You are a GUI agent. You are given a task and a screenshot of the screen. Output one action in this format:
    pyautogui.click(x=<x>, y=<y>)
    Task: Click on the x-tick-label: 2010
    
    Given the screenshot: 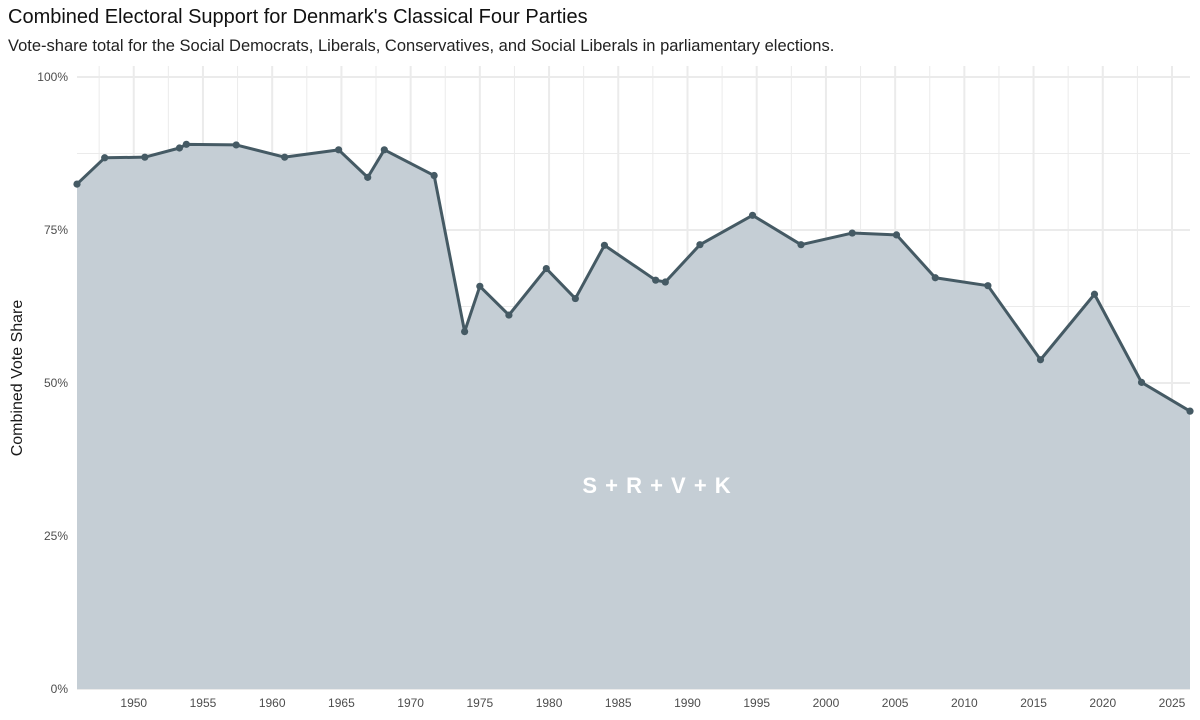 What is the action you would take?
    pyautogui.click(x=964, y=703)
    